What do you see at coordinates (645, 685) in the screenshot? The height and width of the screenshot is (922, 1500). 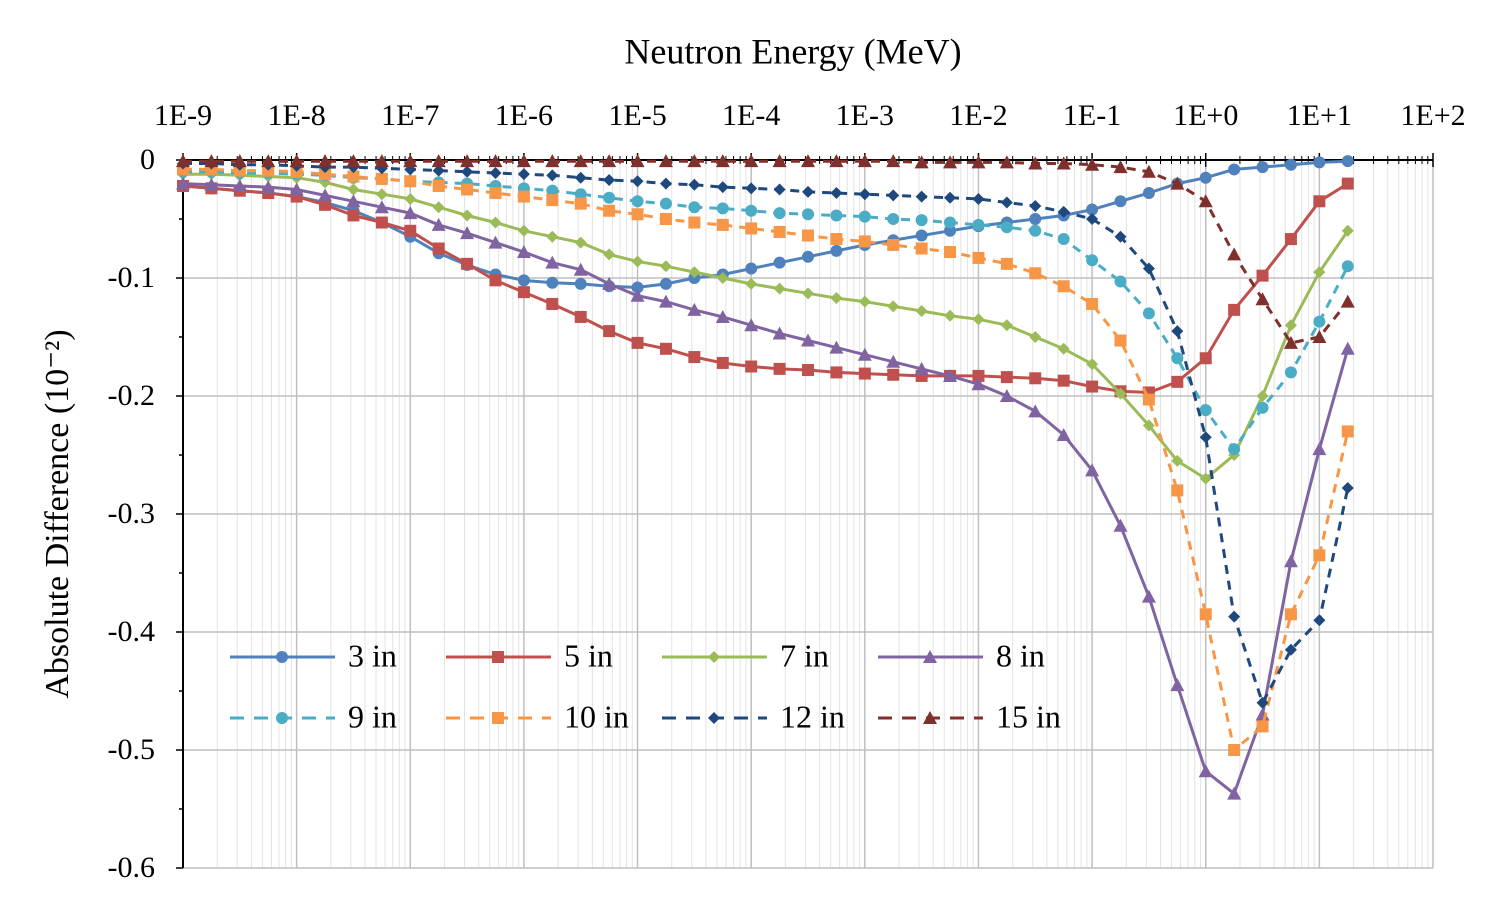 I see `legend: 3 in 5 in 7 in 8 in 9 in 10 in 12 in 15 in` at bounding box center [645, 685].